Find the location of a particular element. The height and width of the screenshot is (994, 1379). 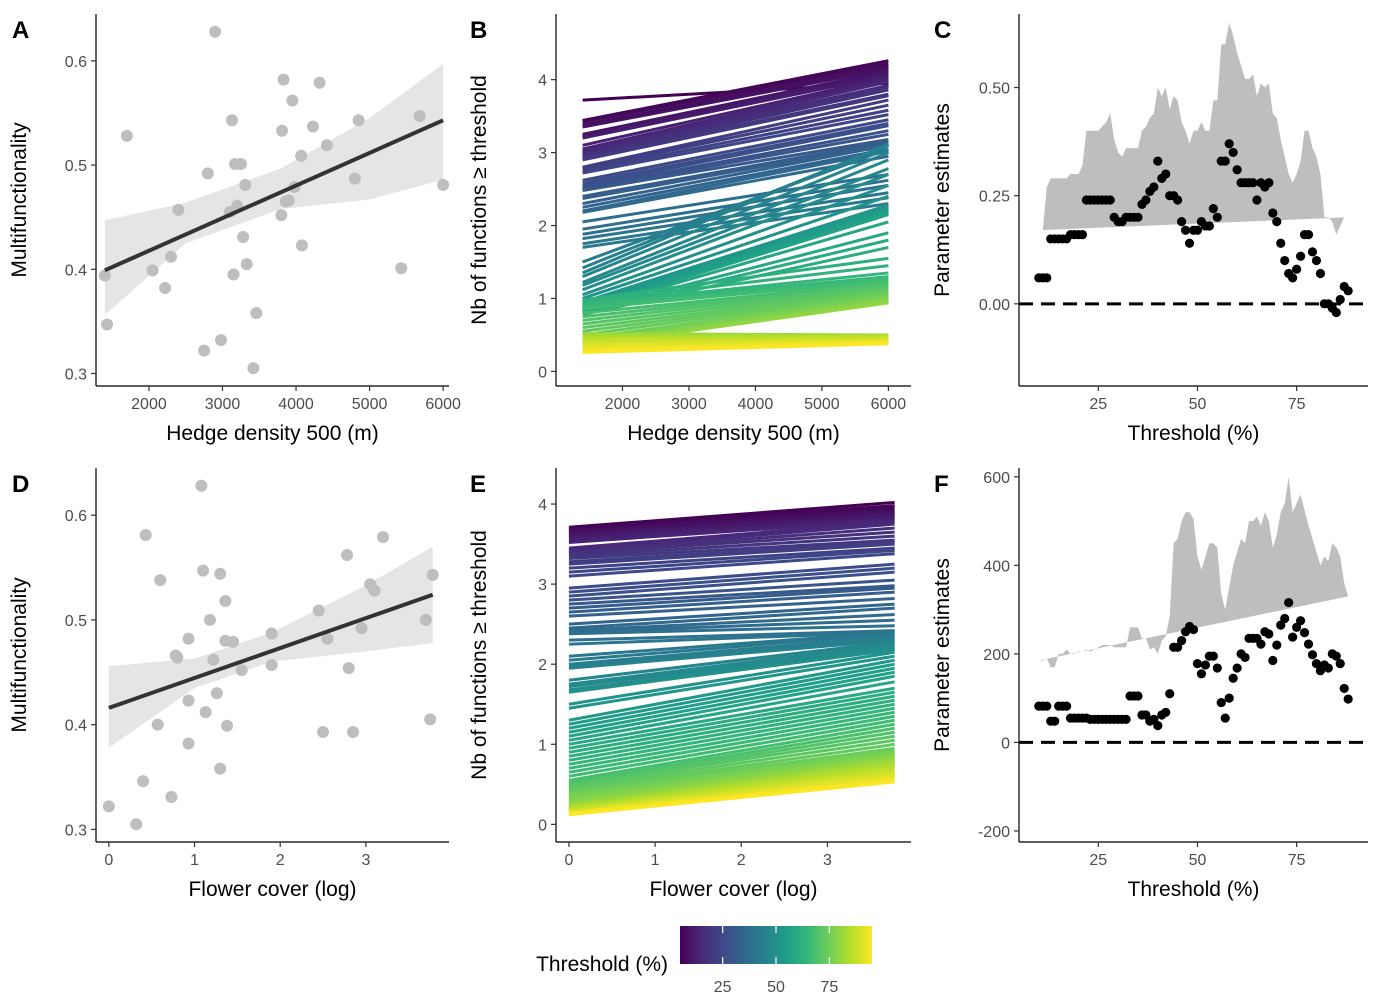

x-tick-label: 4000 is located at coordinates (756, 404).